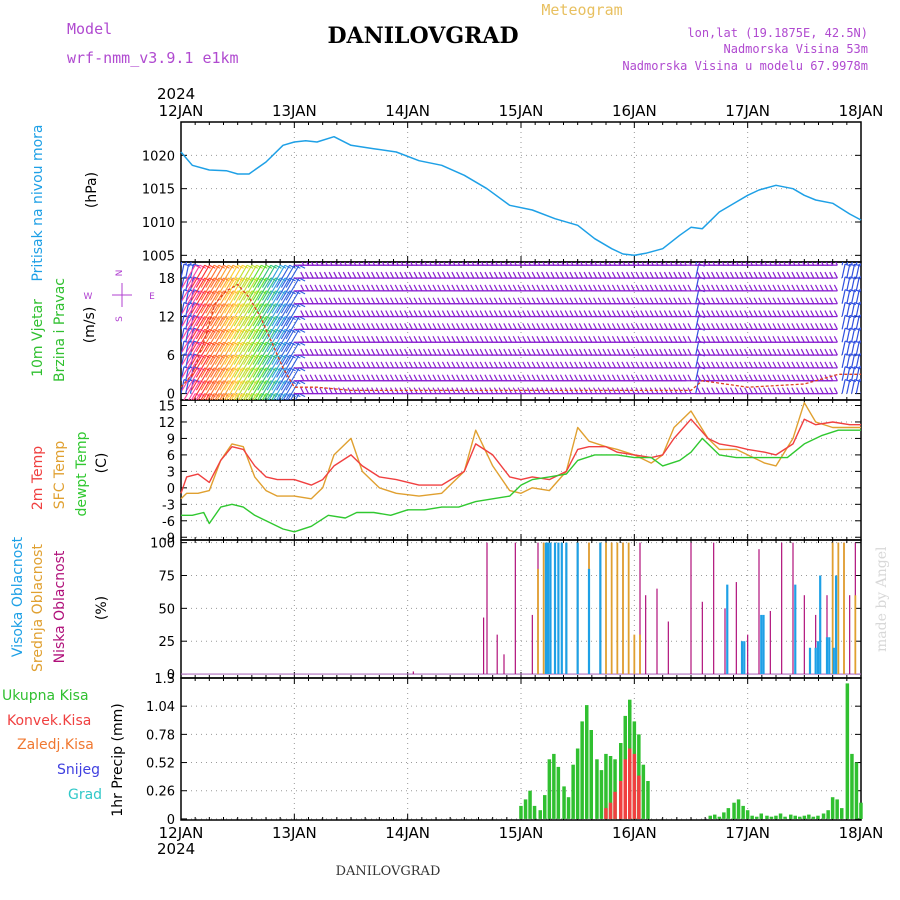 This screenshot has width=900, height=900. Describe the element at coordinates (521, 749) in the screenshot. I see `precip-frame` at that location.